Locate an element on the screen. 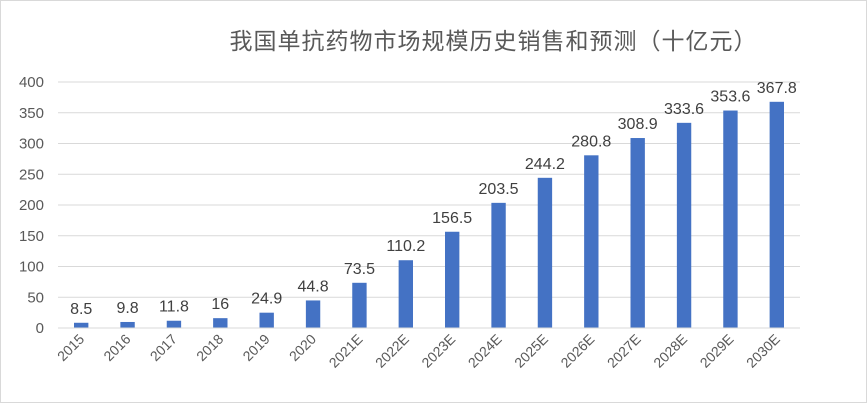 This screenshot has height=403, width=867. x-tick-label: 2023E is located at coordinates (438, 351).